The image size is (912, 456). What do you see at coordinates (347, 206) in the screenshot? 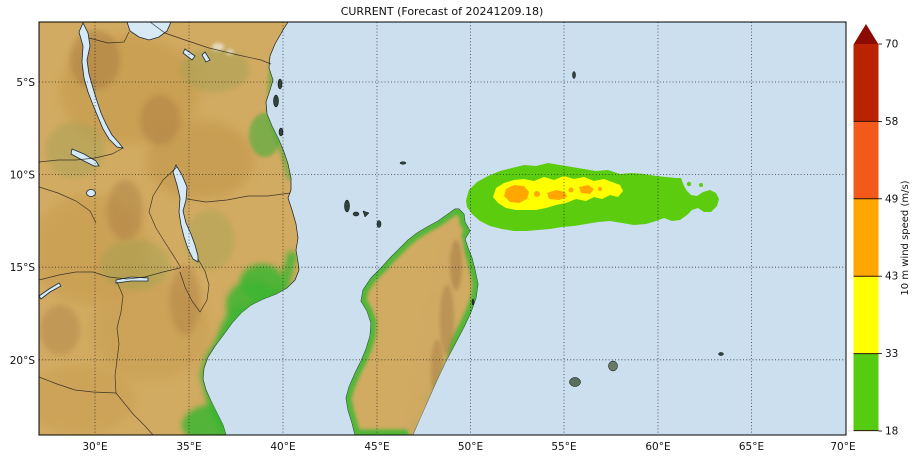
I see `grande-comore-island` at bounding box center [347, 206].